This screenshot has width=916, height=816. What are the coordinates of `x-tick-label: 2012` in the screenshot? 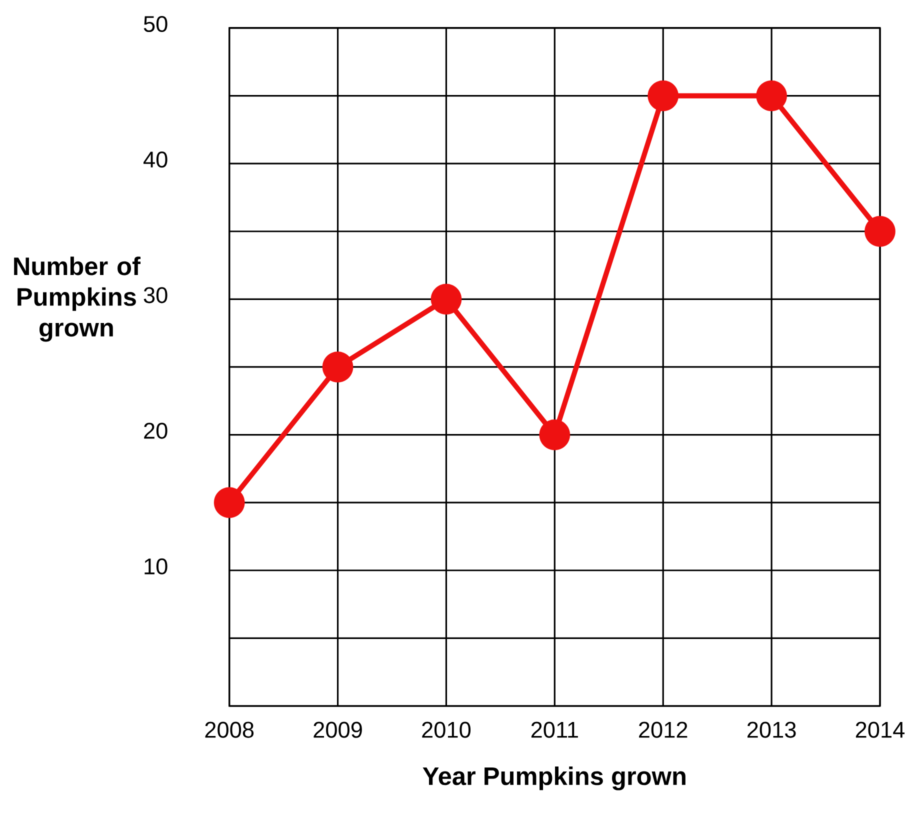 It's located at (663, 730).